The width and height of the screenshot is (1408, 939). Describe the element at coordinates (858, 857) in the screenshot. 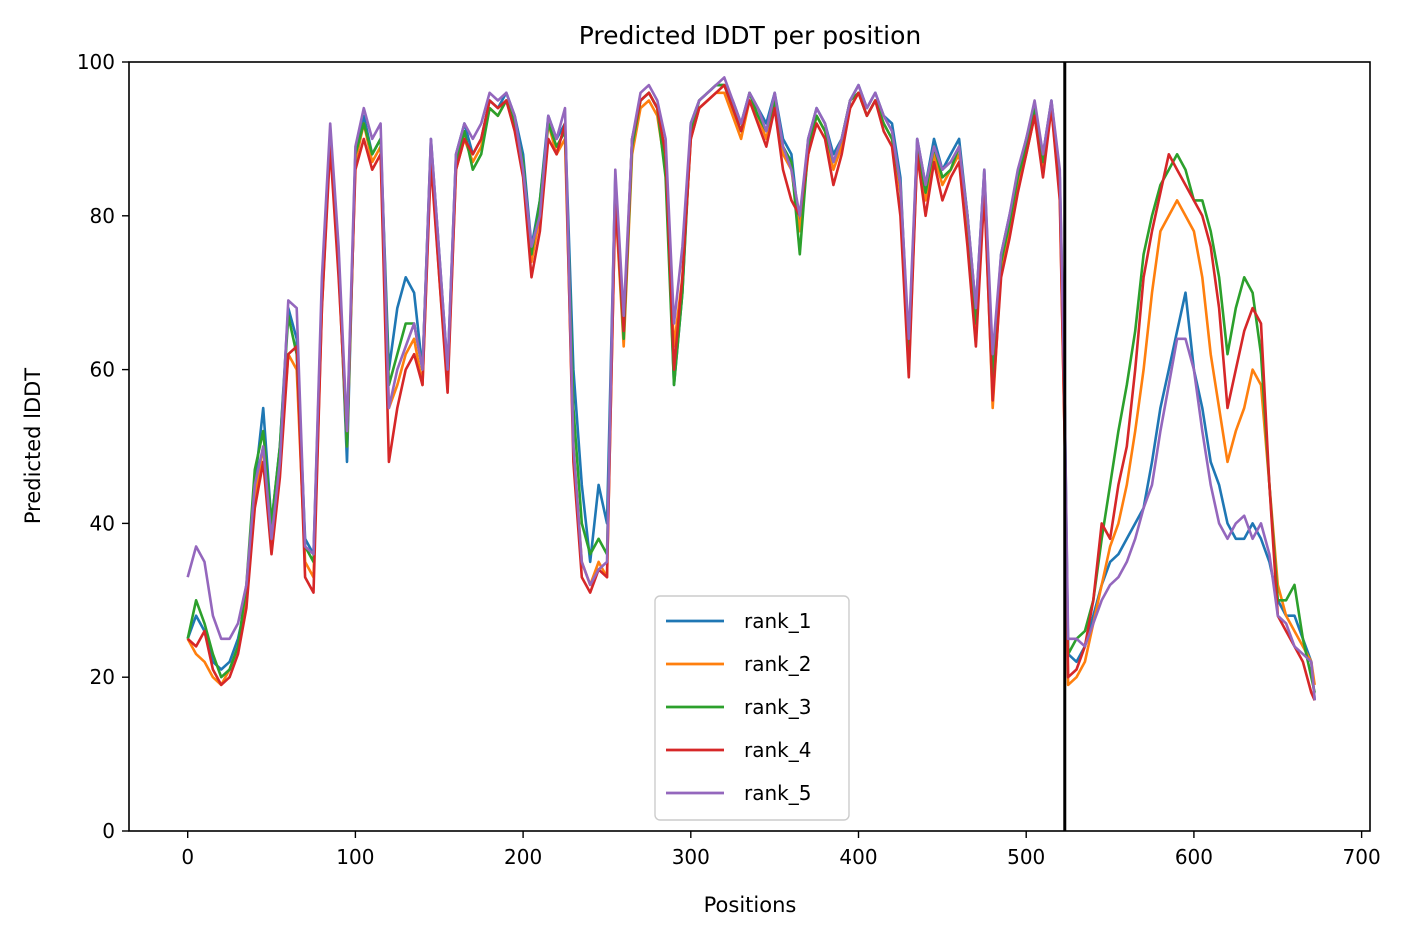

I see `x-tick-label: 400` at that location.